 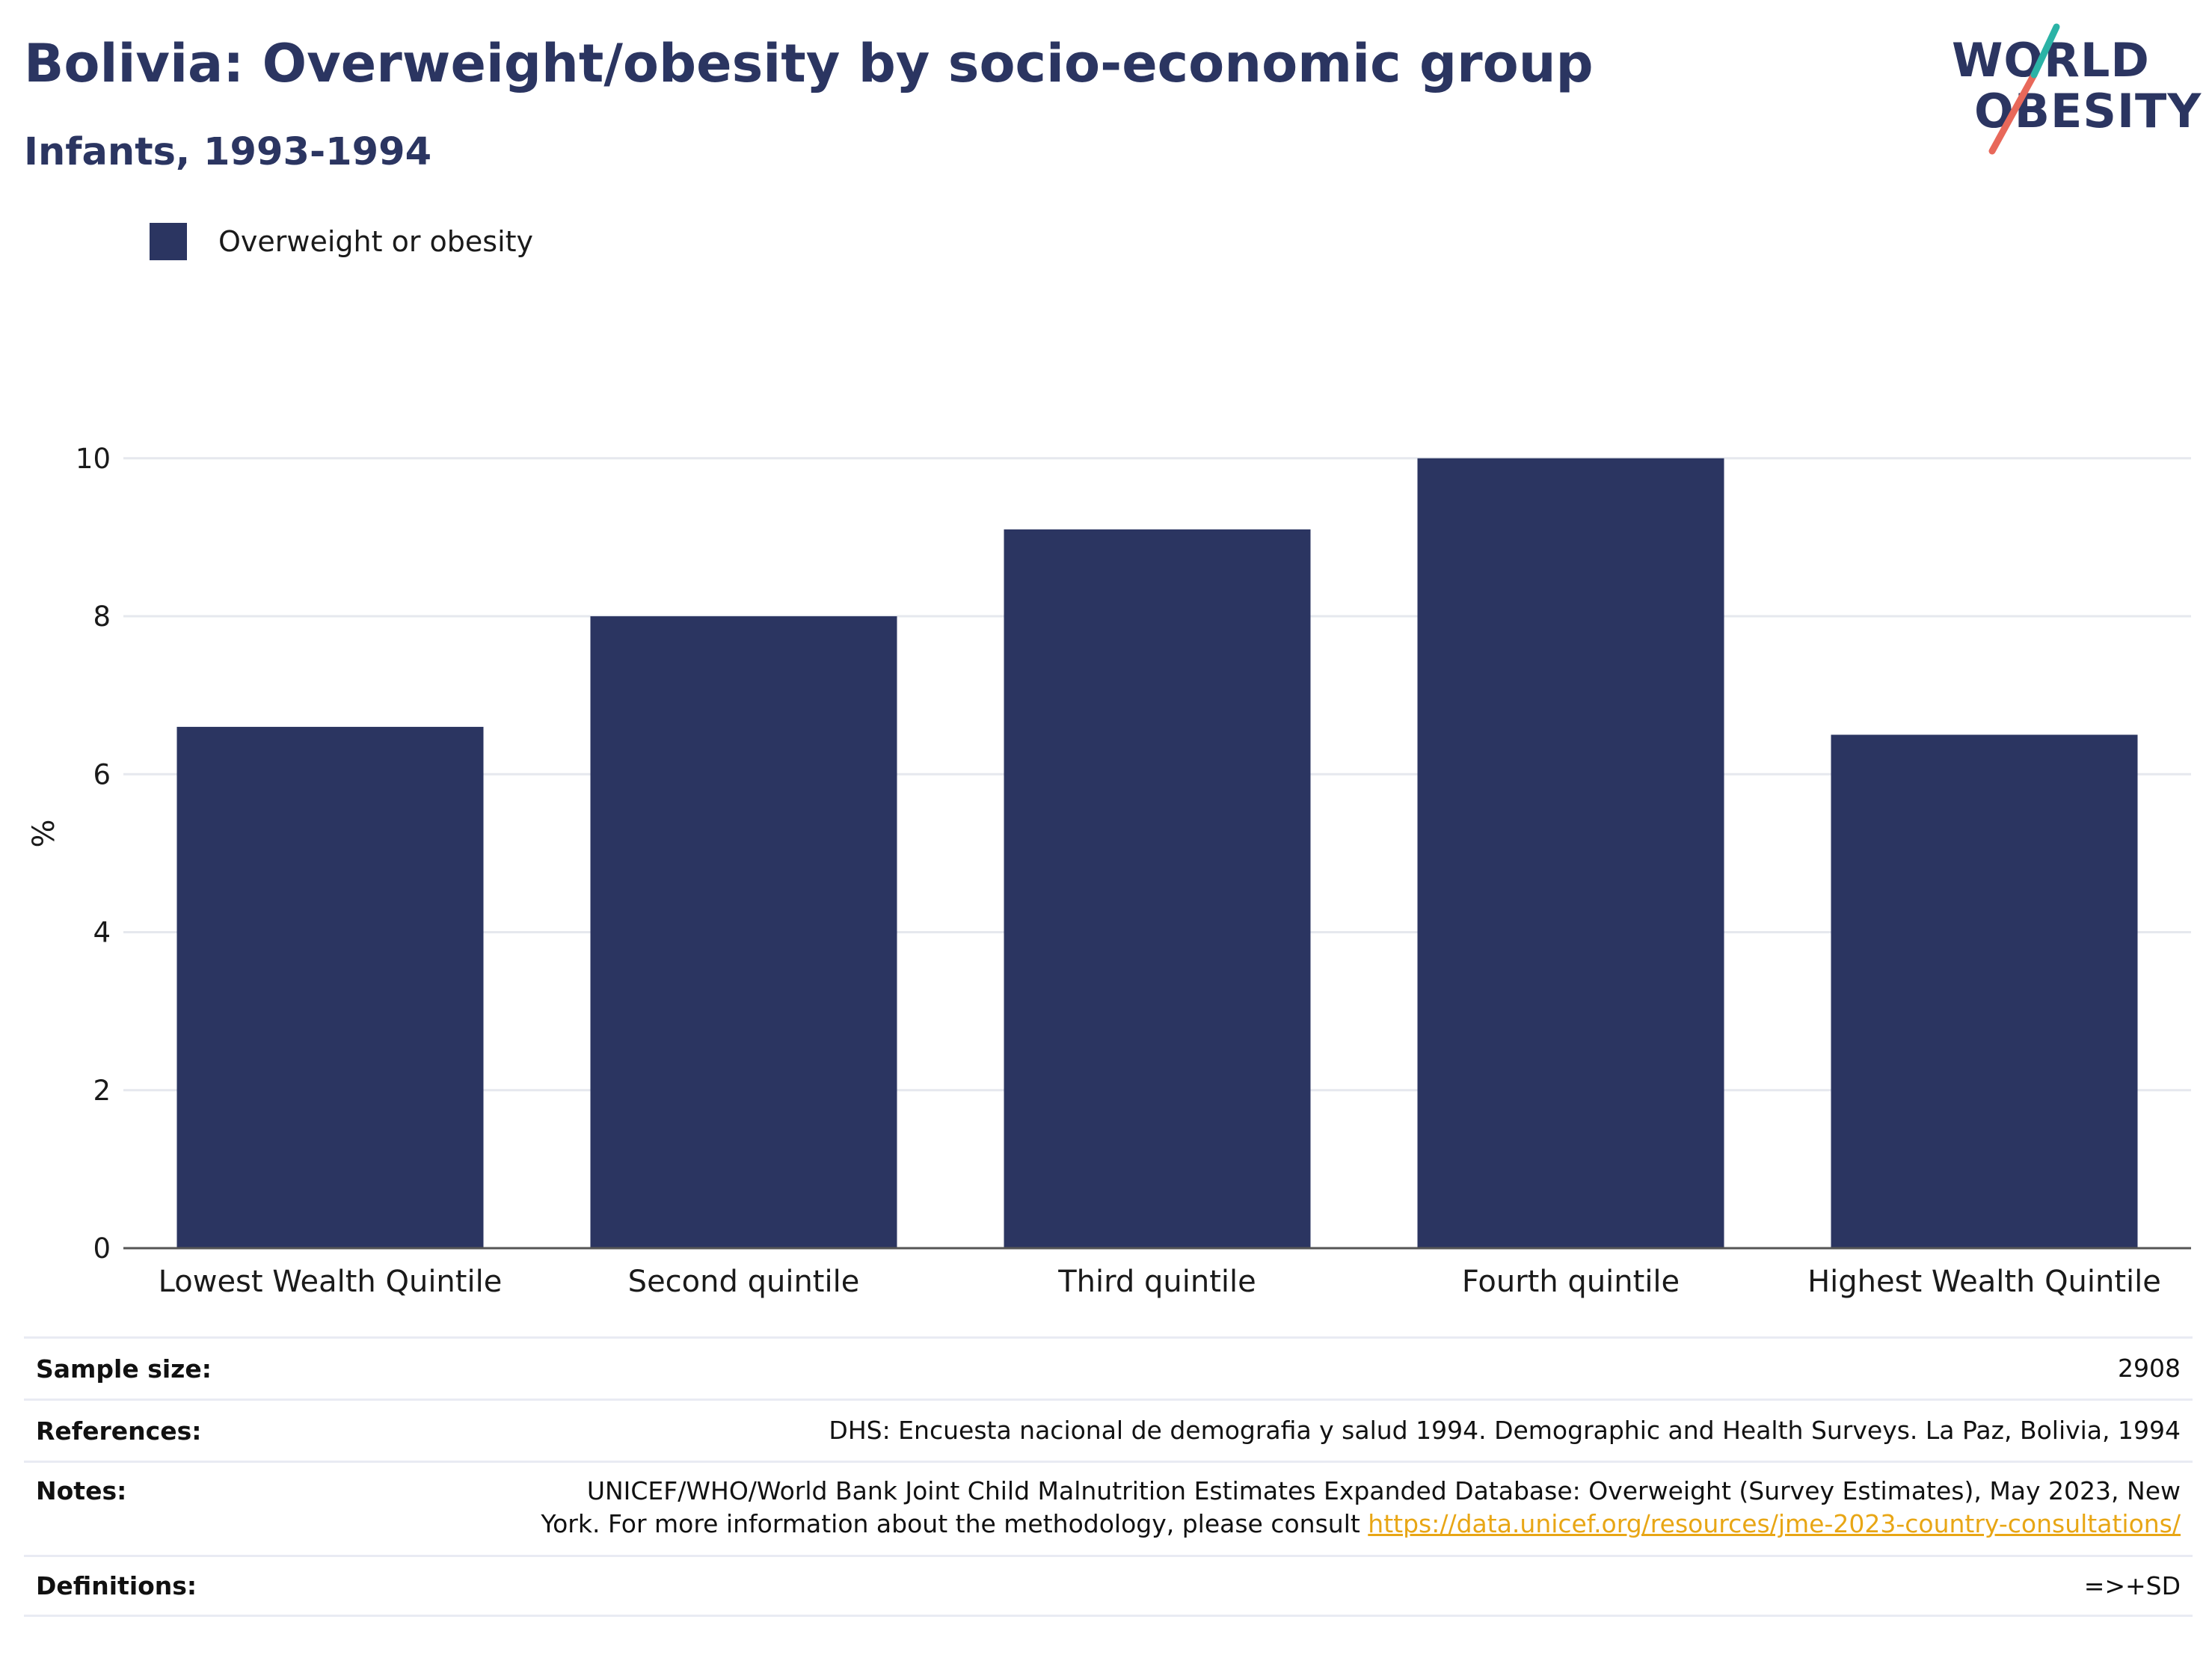 I want to click on sample-size-value: 2908, so click(x=2149, y=1368).